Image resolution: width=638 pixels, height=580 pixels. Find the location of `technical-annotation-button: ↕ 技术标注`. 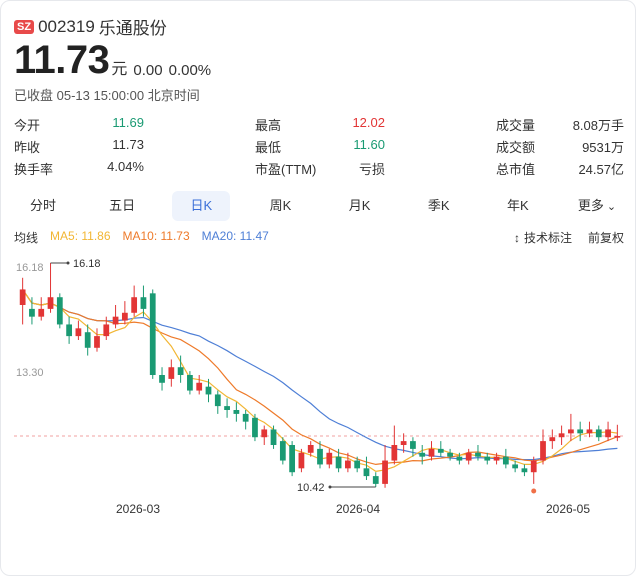

technical-annotation-button: ↕ 技术标注 is located at coordinates (543, 237).